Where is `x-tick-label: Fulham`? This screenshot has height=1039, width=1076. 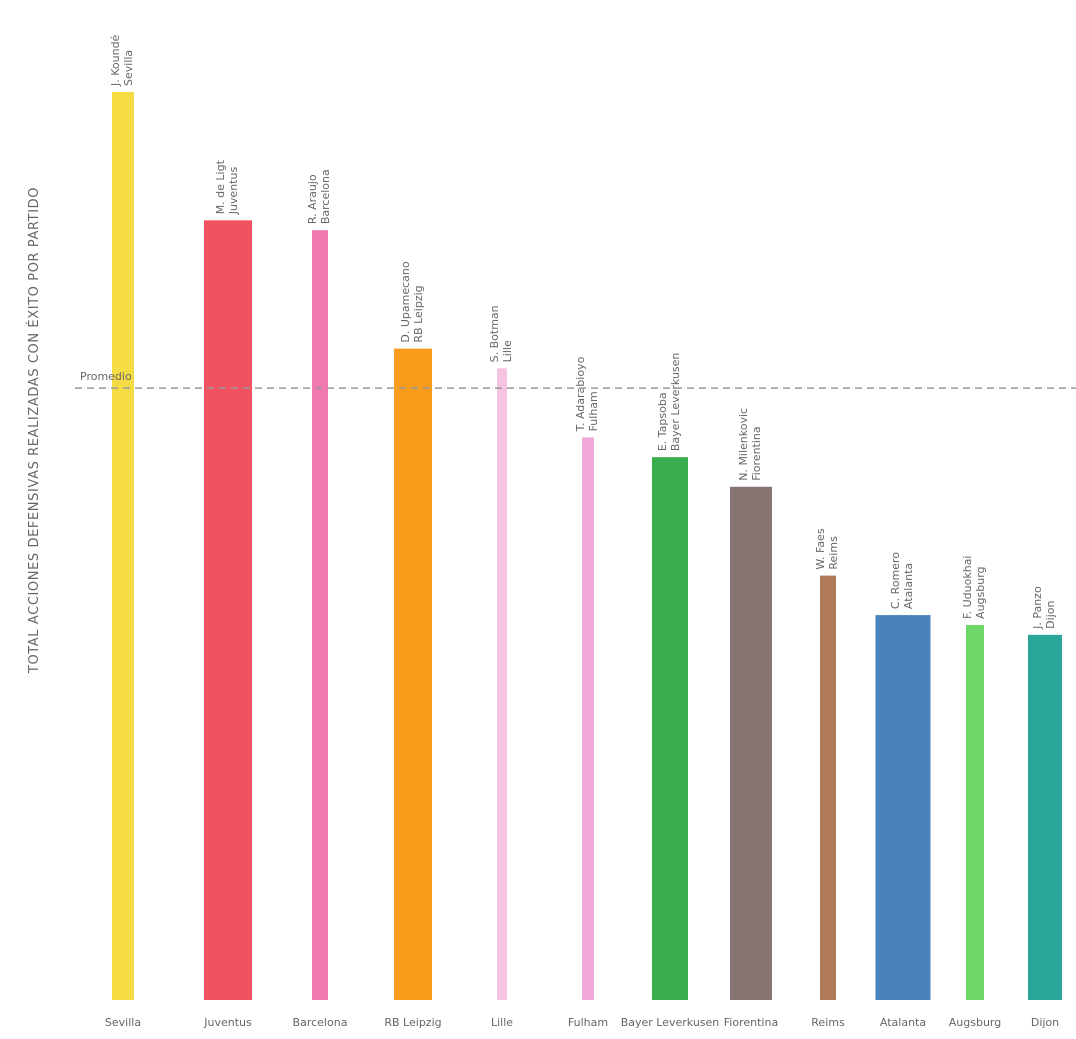
x-tick-label: Fulham is located at coordinates (588, 1022).